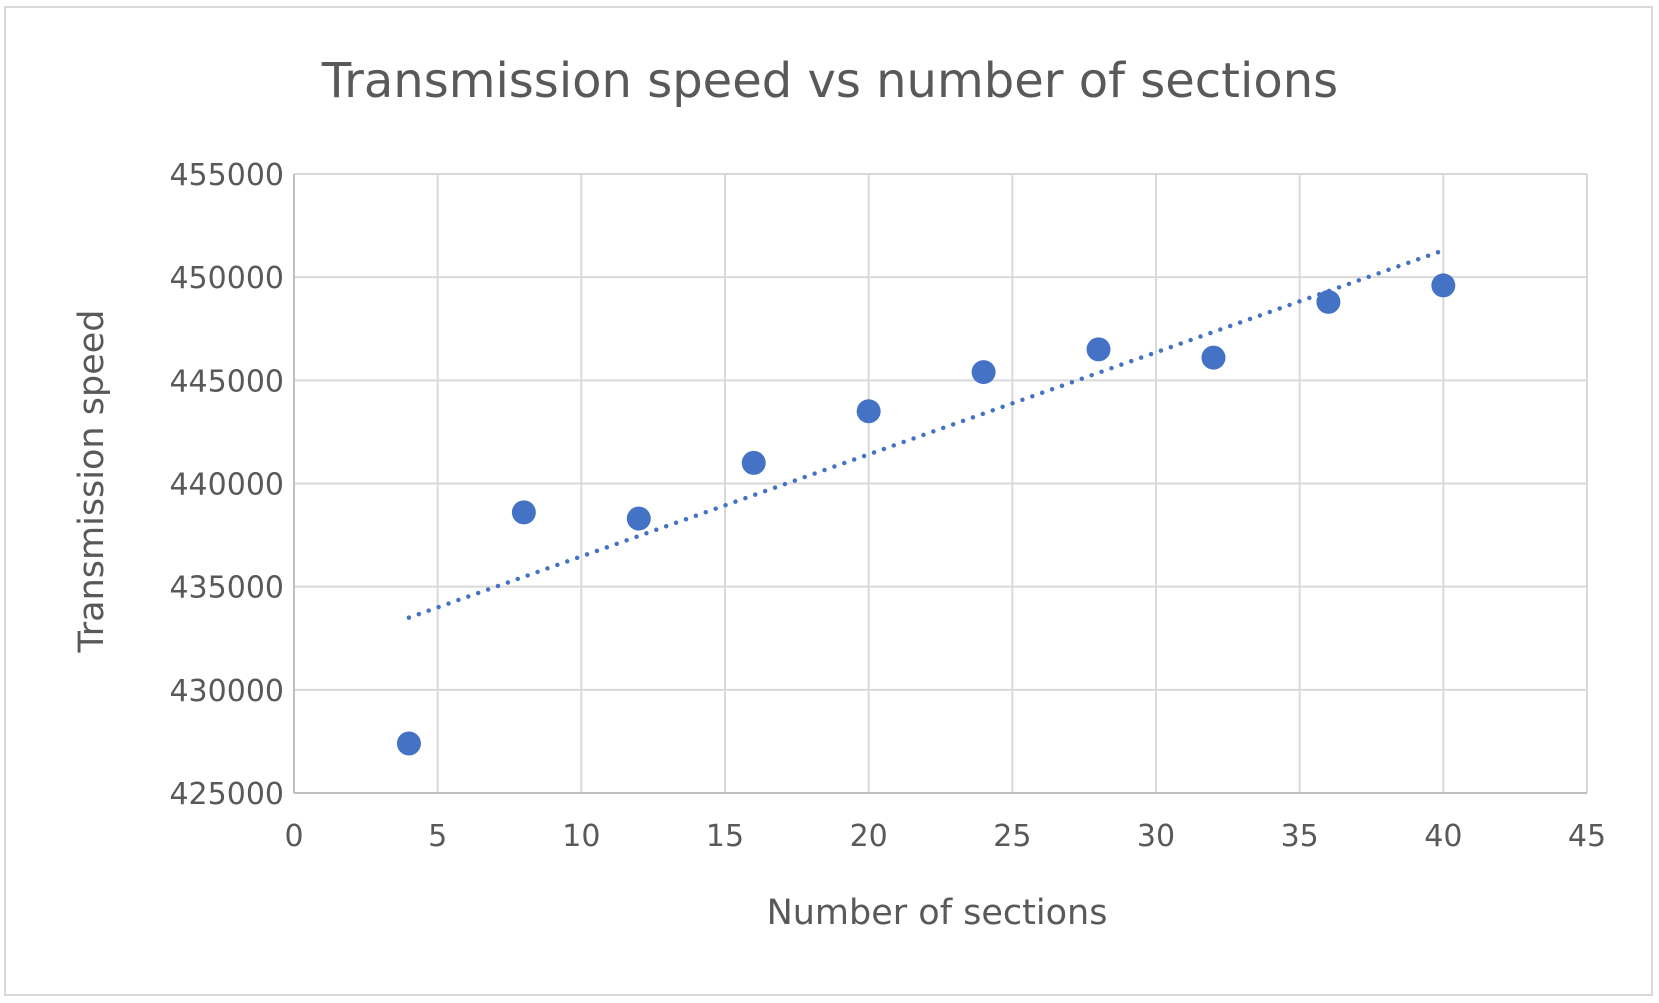 The height and width of the screenshot is (1003, 1659). What do you see at coordinates (1156, 836) in the screenshot?
I see `x-tick-label: 30` at bounding box center [1156, 836].